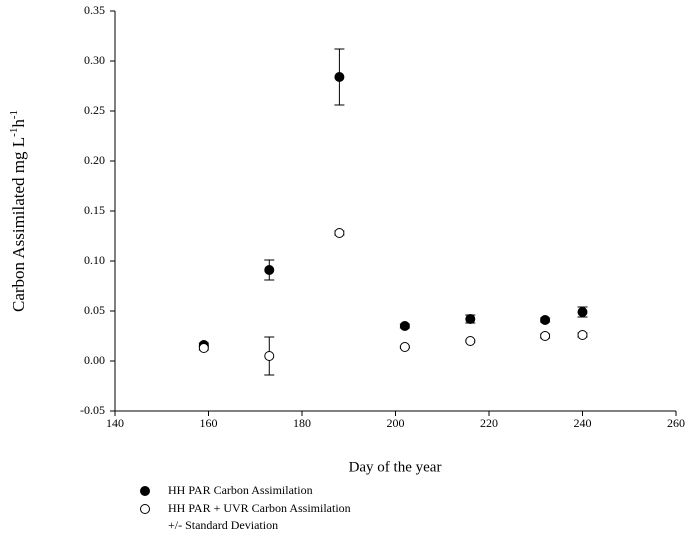  Describe the element at coordinates (223, 525) in the screenshot. I see `legend-error-label: +/- Standard Deviation` at that location.